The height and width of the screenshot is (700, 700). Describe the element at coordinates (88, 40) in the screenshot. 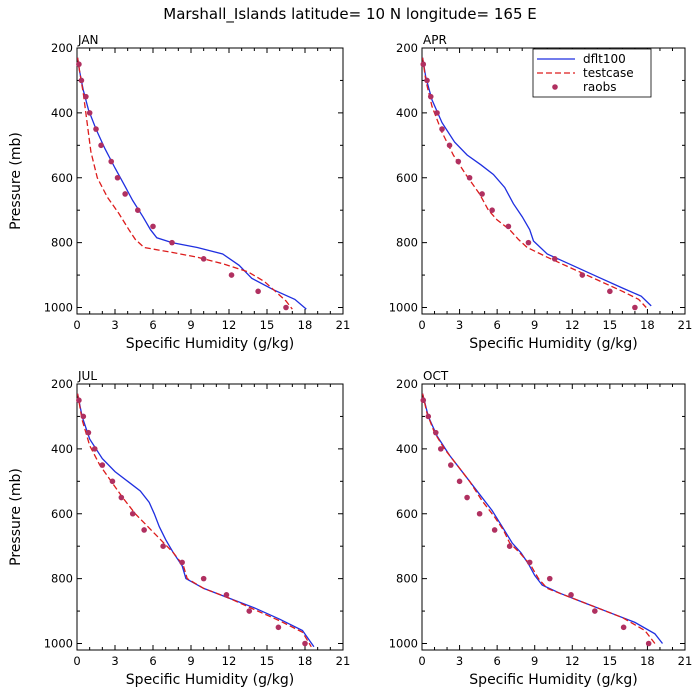

I see `panel-label: JAN` at that location.